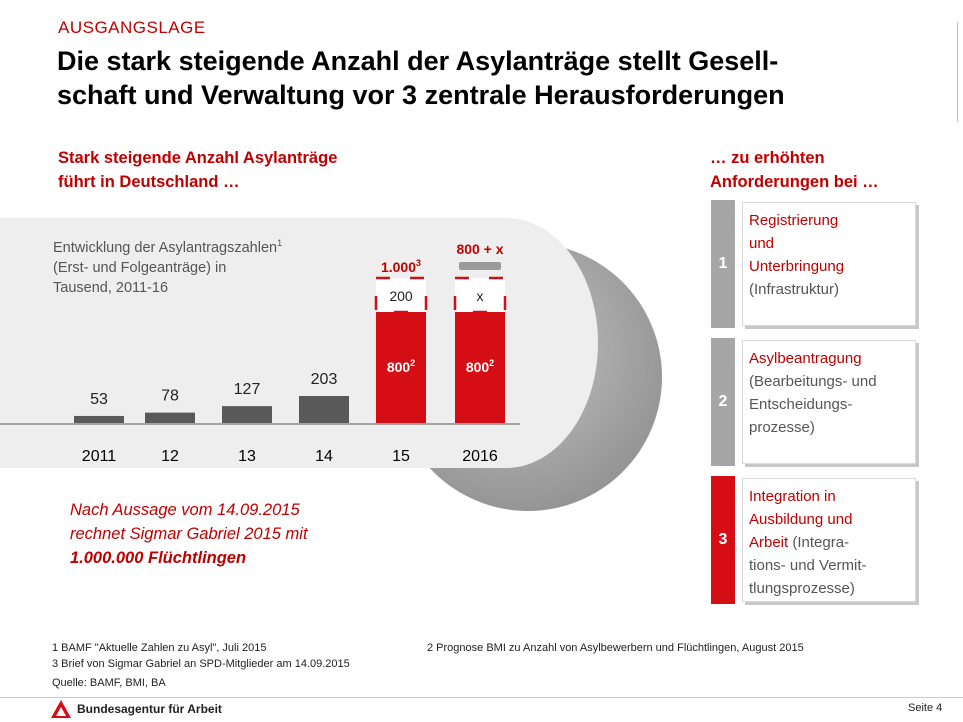 Image resolution: width=963 pixels, height=722 pixels. What do you see at coordinates (158, 558) in the screenshot?
I see `quote-line-3: 1.000.000 Flüchtlingen` at bounding box center [158, 558].